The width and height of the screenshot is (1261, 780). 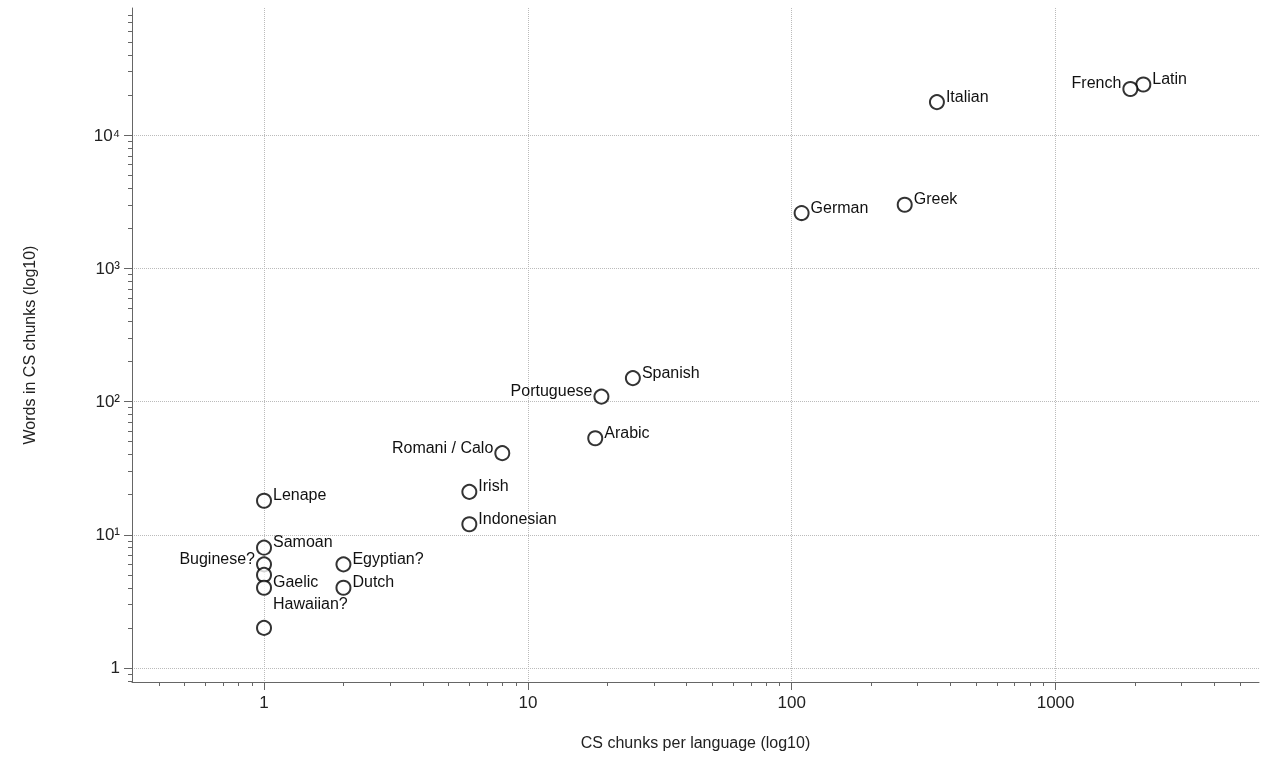 I want to click on annotation: German, so click(x=839, y=207).